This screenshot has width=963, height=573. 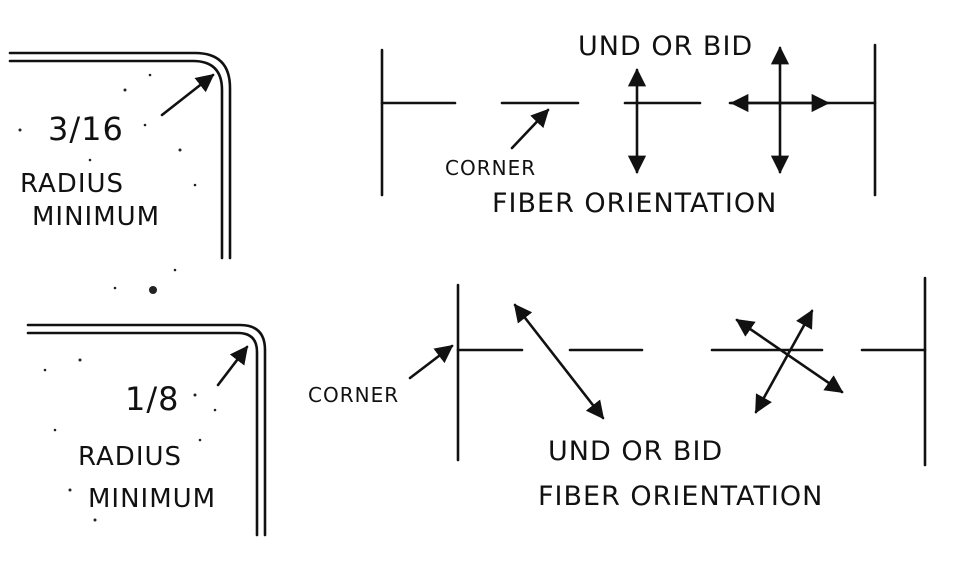 What do you see at coordinates (628, 120) in the screenshot?
I see `top-layup-diagram` at bounding box center [628, 120].